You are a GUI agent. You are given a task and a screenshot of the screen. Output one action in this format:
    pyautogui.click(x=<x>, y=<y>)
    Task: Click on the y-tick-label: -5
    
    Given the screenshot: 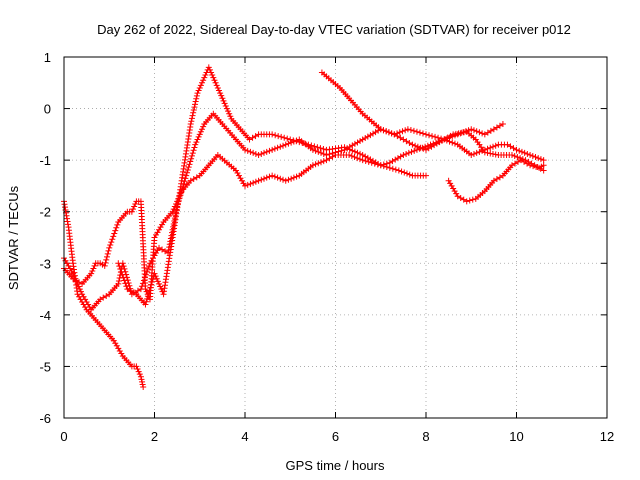 What is the action you would take?
    pyautogui.click(x=45, y=366)
    